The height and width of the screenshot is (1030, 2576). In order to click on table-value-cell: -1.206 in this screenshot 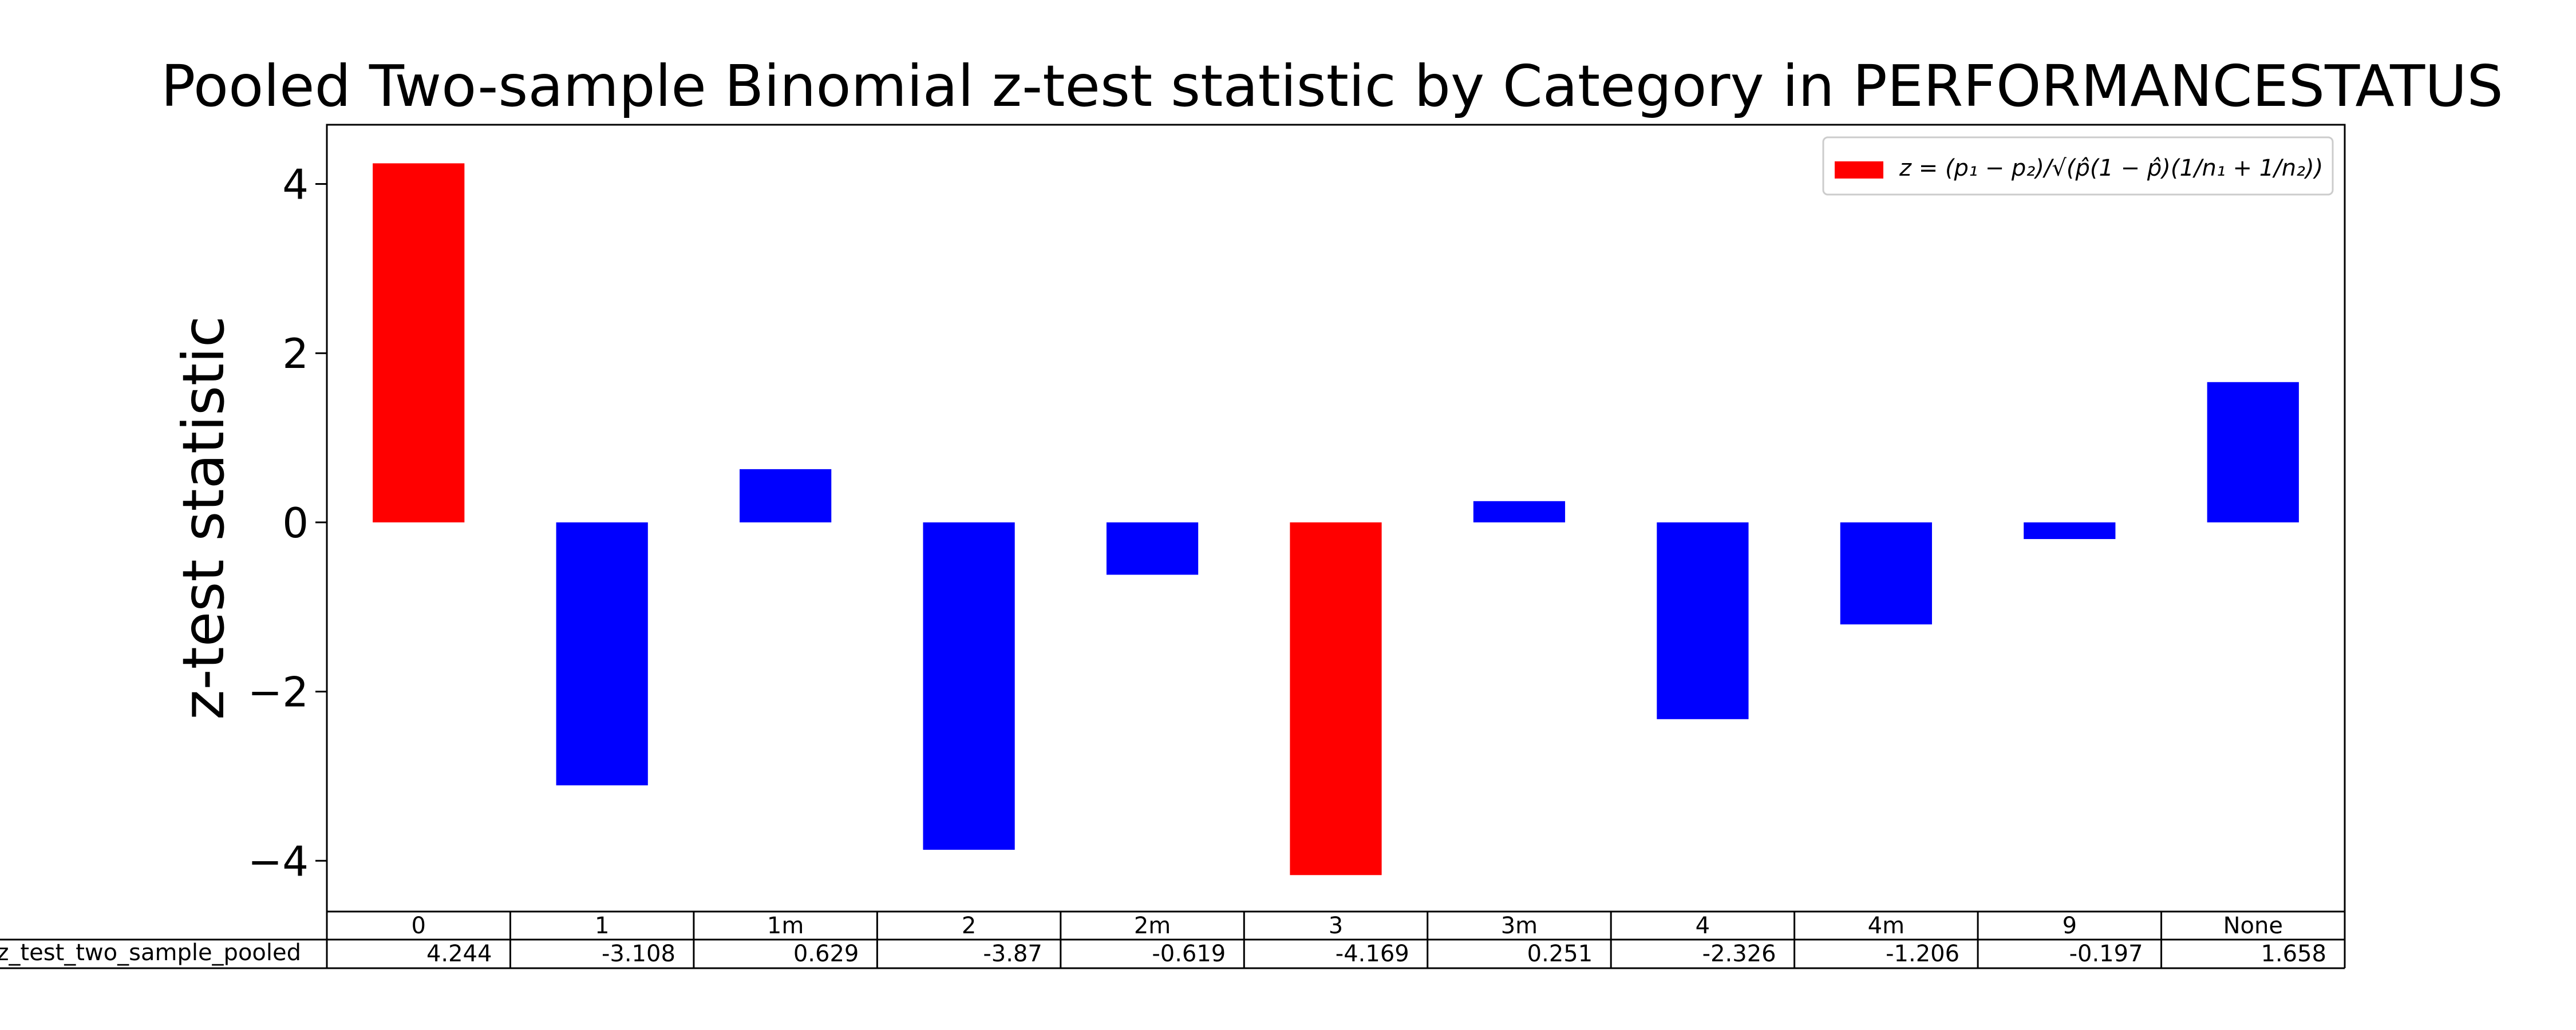, I will do `click(1922, 954)`.